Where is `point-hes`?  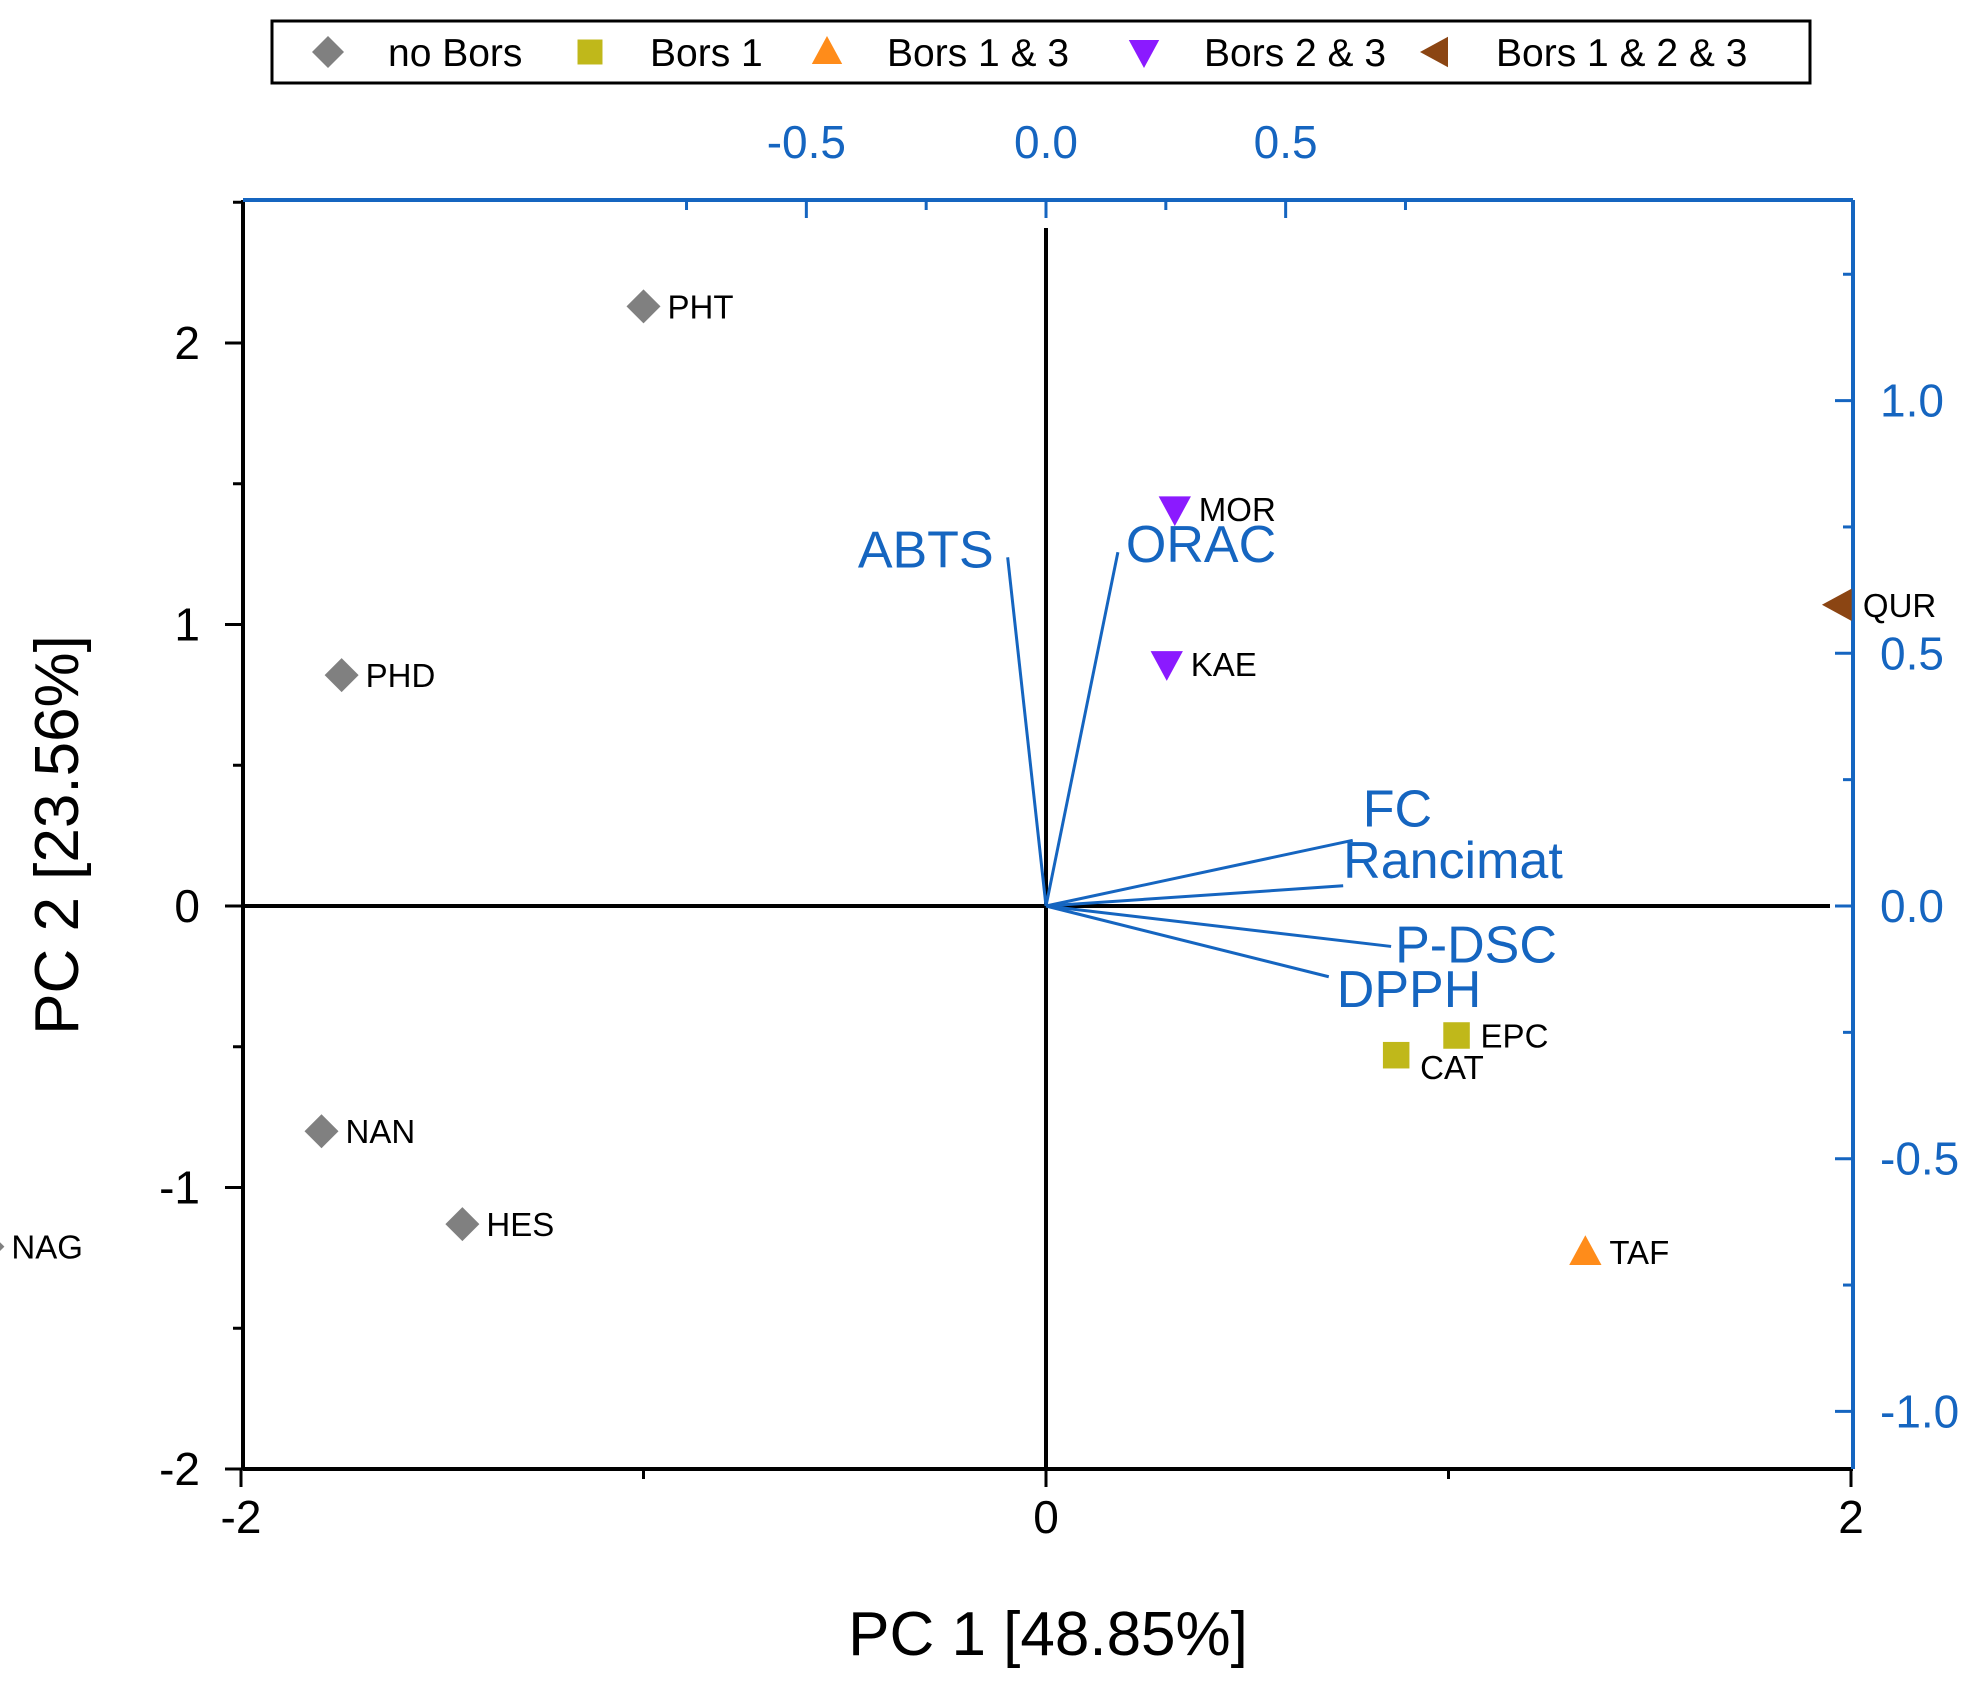 point-hes is located at coordinates (462, 1224).